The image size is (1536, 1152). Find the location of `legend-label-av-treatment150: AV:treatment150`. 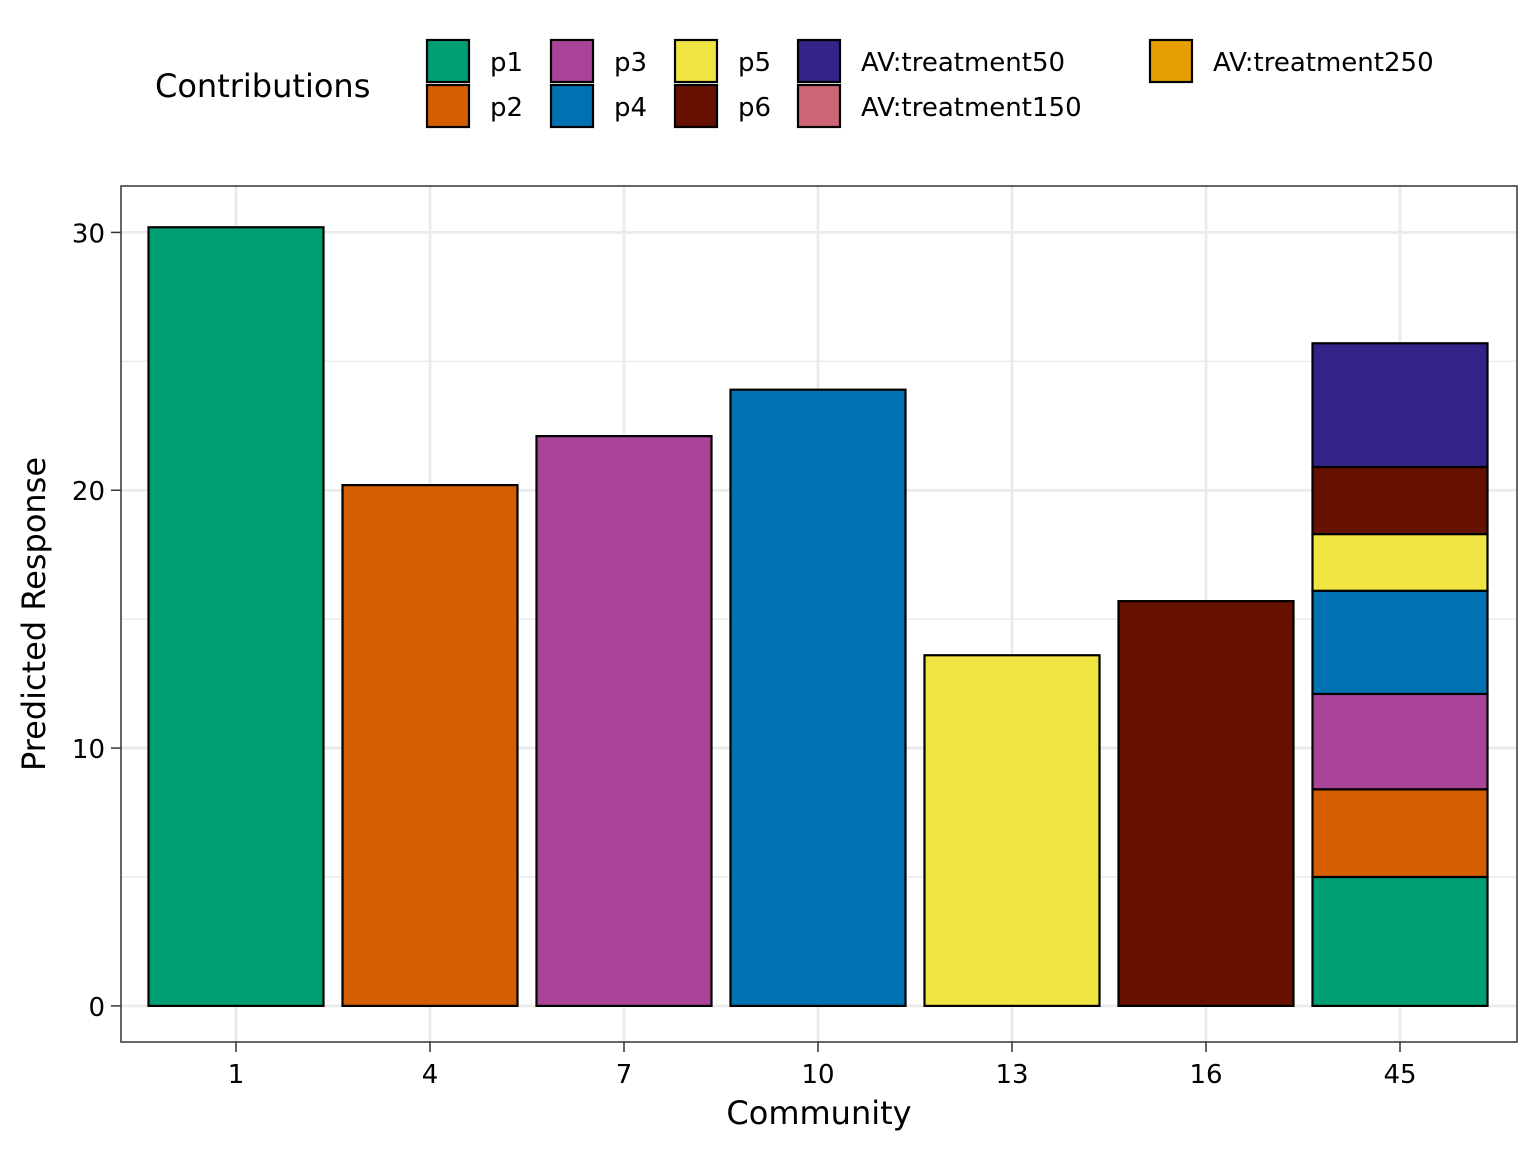

legend-label-av-treatment150: AV:treatment150 is located at coordinates (971, 108).